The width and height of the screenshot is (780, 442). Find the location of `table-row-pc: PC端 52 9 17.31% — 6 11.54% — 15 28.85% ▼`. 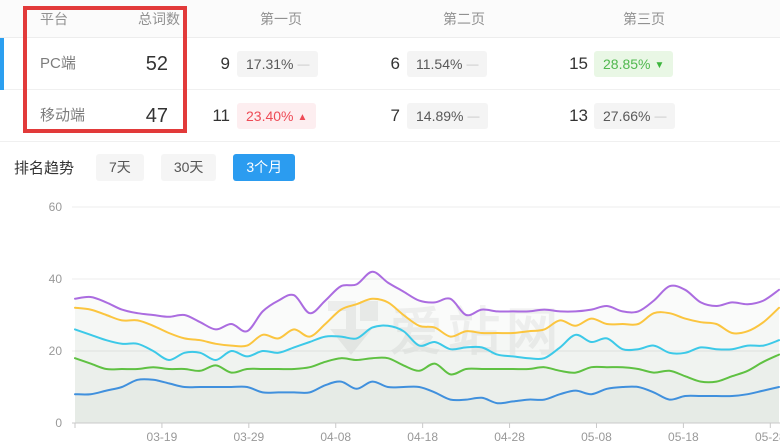

table-row-pc: PC端 52 9 17.31% — 6 11.54% — 15 28.85% ▼ is located at coordinates (390, 64).